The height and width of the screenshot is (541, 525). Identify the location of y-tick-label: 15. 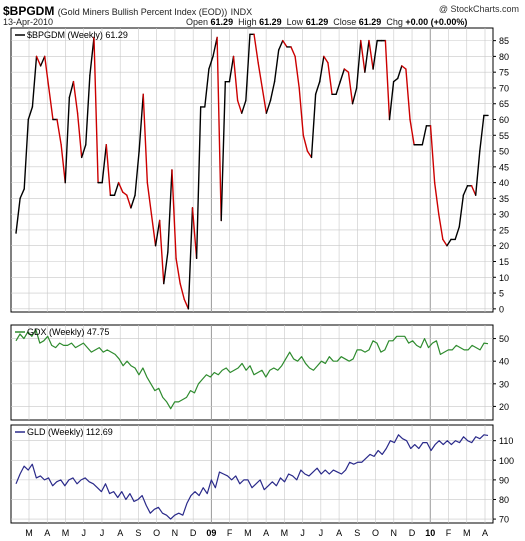
(504, 262).